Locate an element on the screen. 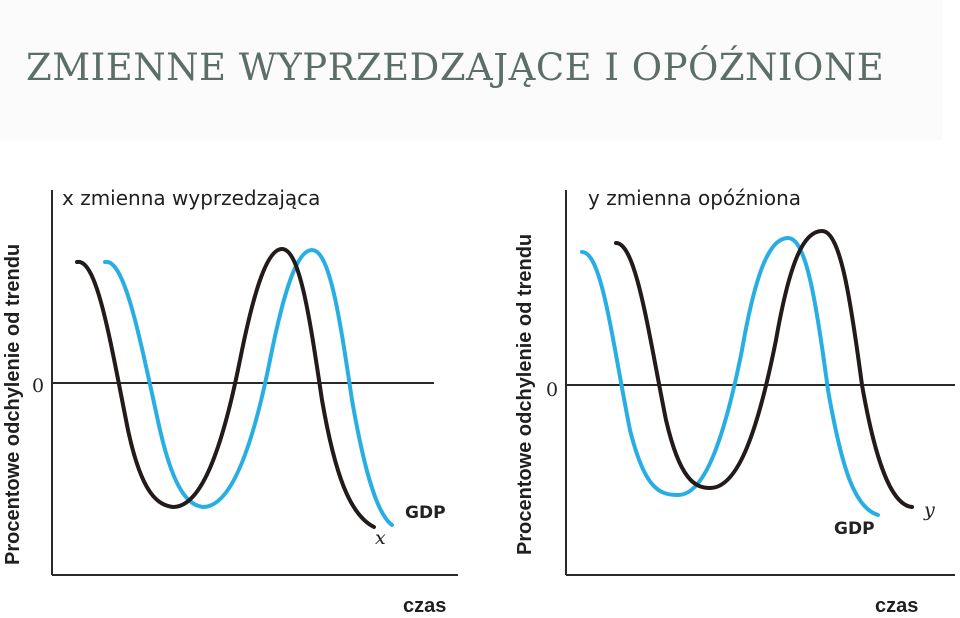 The height and width of the screenshot is (618, 960). right-x-axis-title: czas is located at coordinates (897, 606).